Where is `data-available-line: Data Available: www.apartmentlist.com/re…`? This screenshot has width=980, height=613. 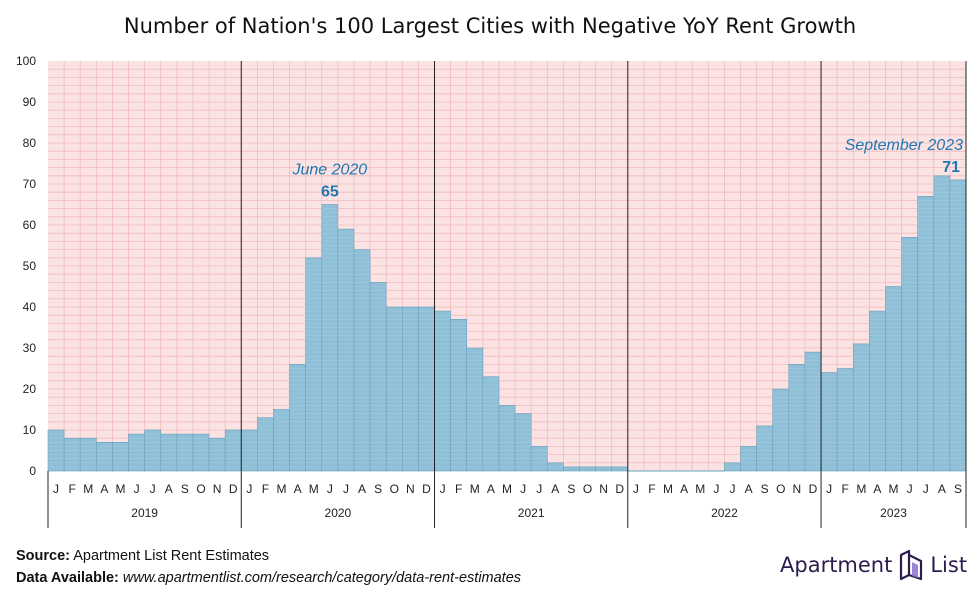 data-available-line: Data Available: www.apartmentlist.com/re… is located at coordinates (268, 578).